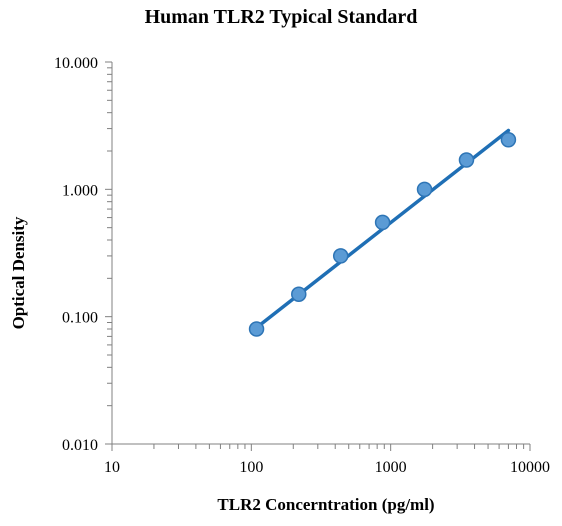 The width and height of the screenshot is (562, 526). What do you see at coordinates (281, 17) in the screenshot?
I see `chart-title: Human TLR2 Typical Standard` at bounding box center [281, 17].